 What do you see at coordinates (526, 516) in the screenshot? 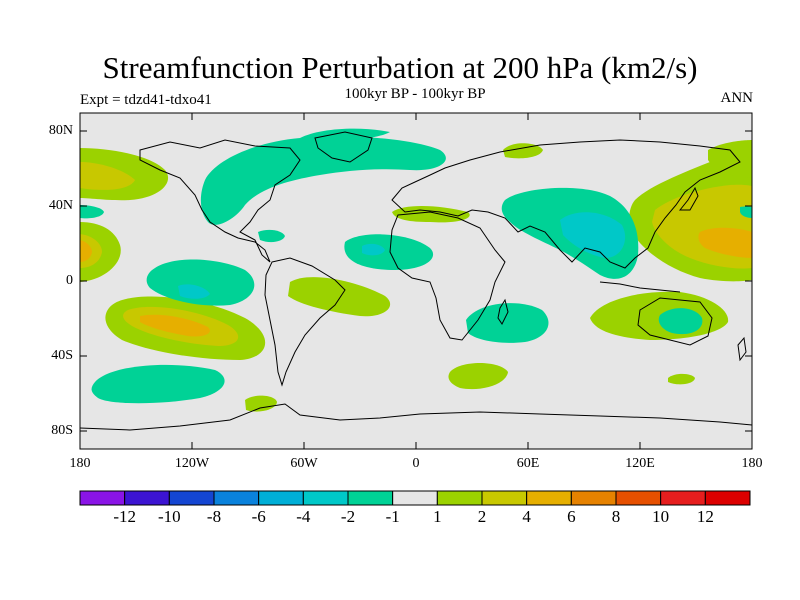
I see `colorbar-label: 4` at bounding box center [526, 516].